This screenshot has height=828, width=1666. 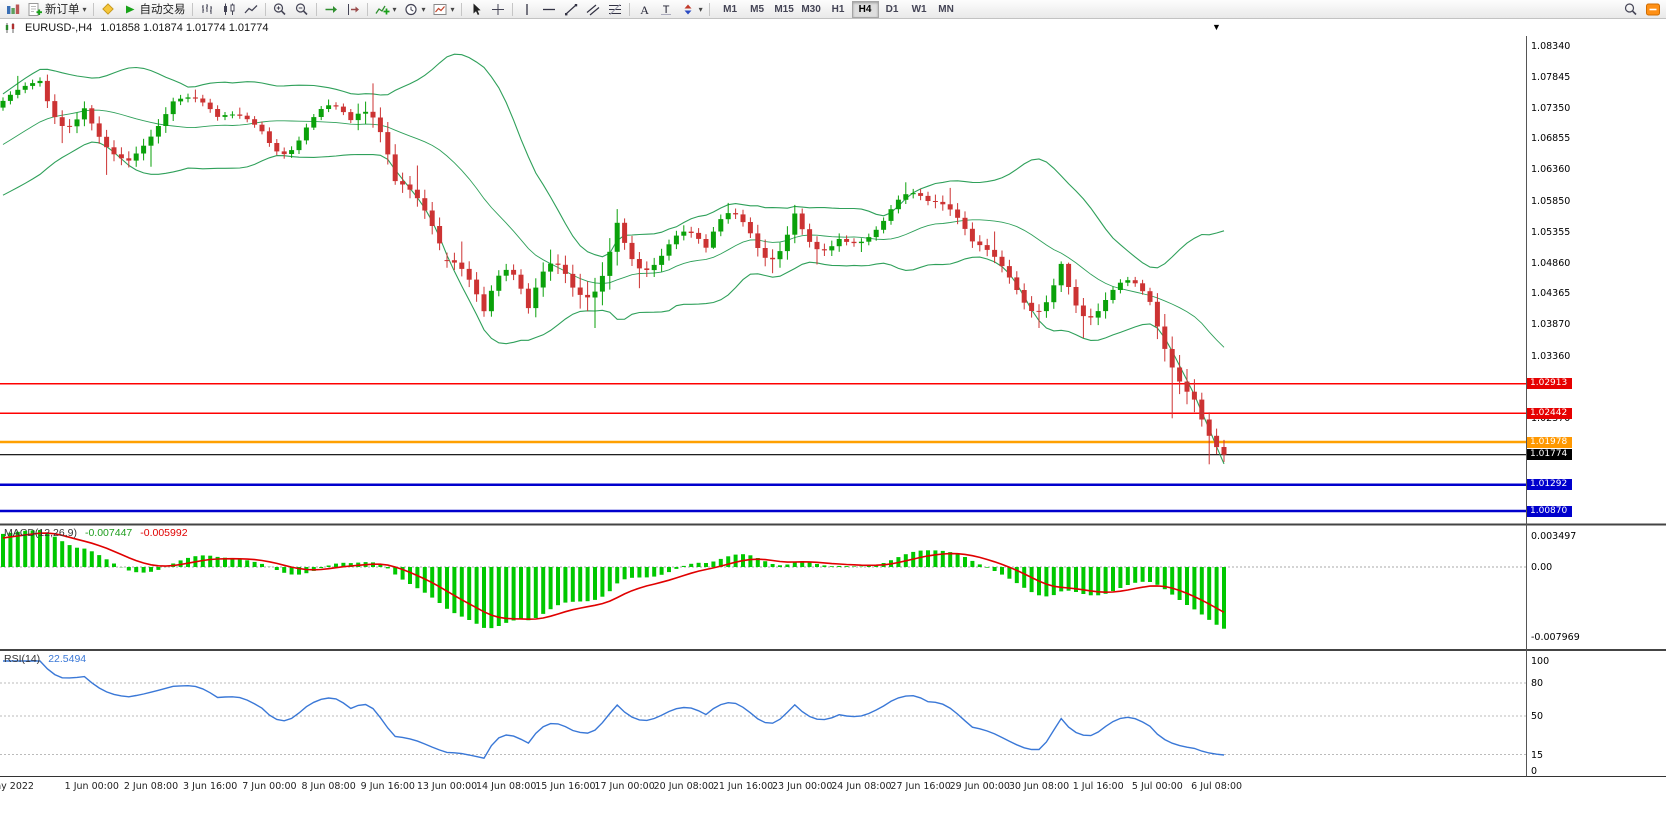 I want to click on chart-window-button, so click(x=13, y=9).